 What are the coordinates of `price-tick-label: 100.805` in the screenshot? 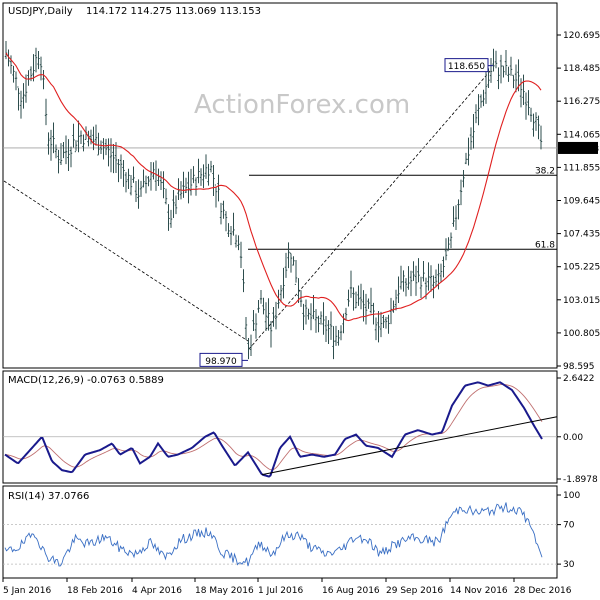 It's located at (581, 334).